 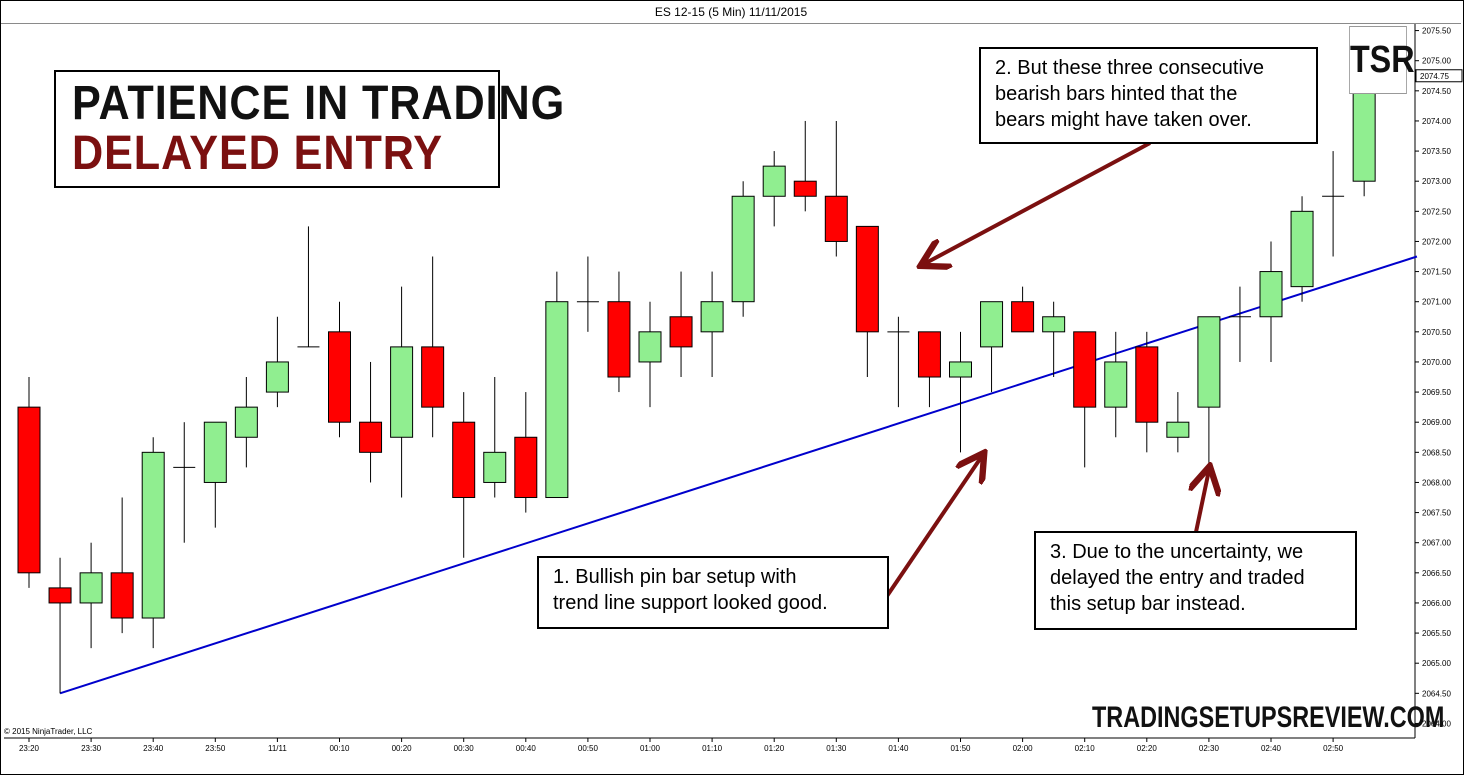 What do you see at coordinates (1436, 633) in the screenshot?
I see `price-tick-label: 2065.50` at bounding box center [1436, 633].